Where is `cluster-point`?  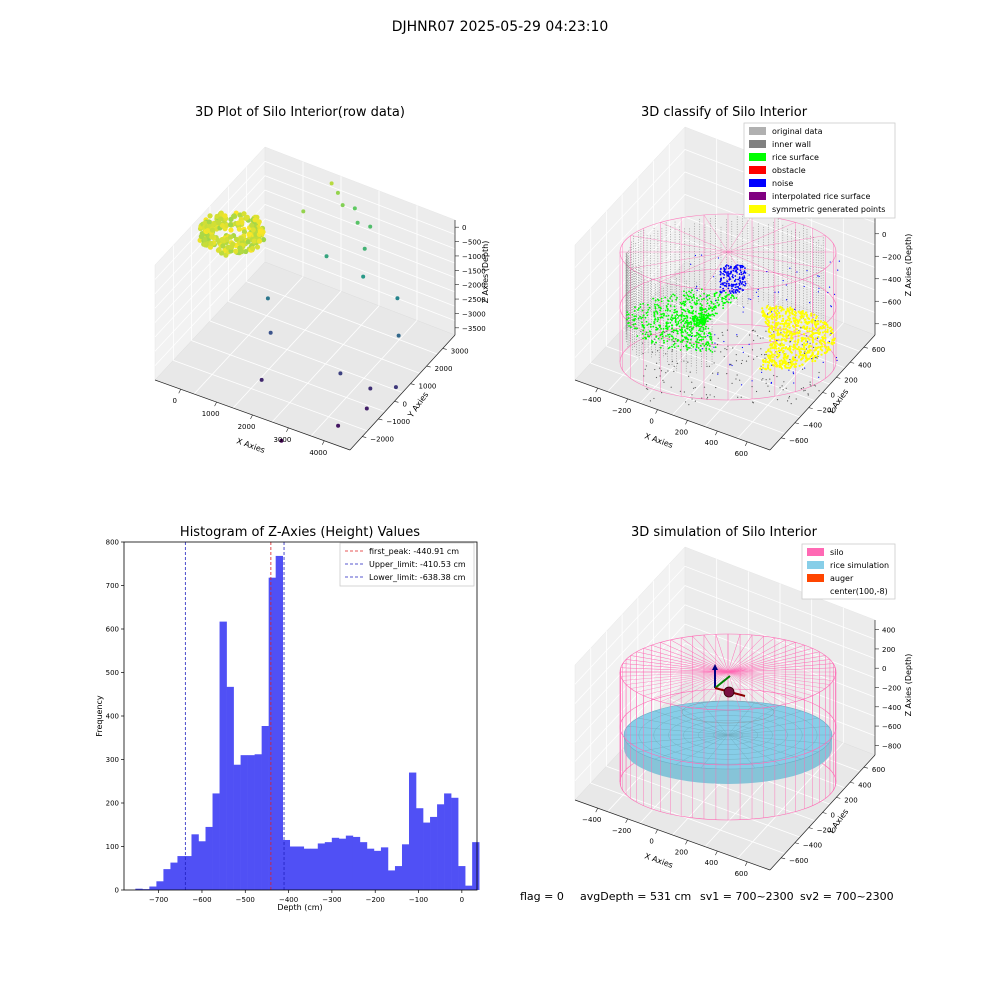 cluster-point is located at coordinates (239, 229).